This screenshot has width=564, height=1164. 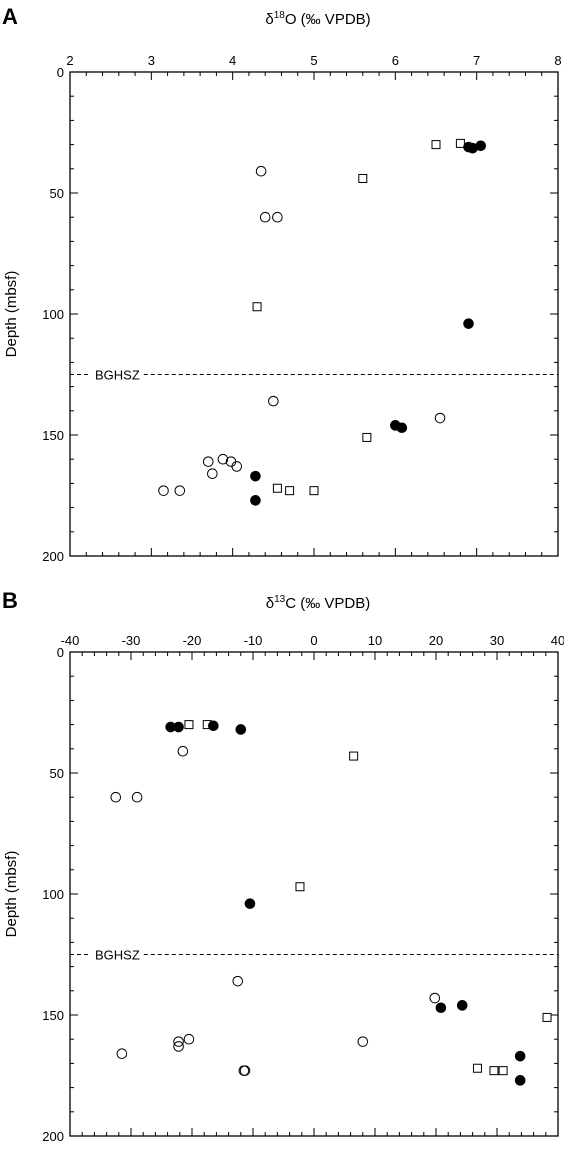 What do you see at coordinates (313, 640) in the screenshot?
I see `x-tick-label: 0` at bounding box center [313, 640].